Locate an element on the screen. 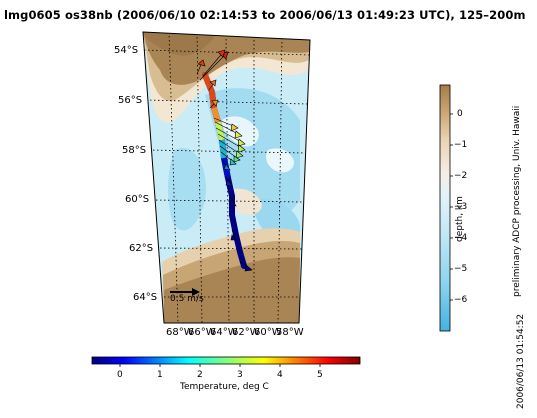 The height and width of the screenshot is (418, 537). scale-arrow is located at coordinates (185, 292).